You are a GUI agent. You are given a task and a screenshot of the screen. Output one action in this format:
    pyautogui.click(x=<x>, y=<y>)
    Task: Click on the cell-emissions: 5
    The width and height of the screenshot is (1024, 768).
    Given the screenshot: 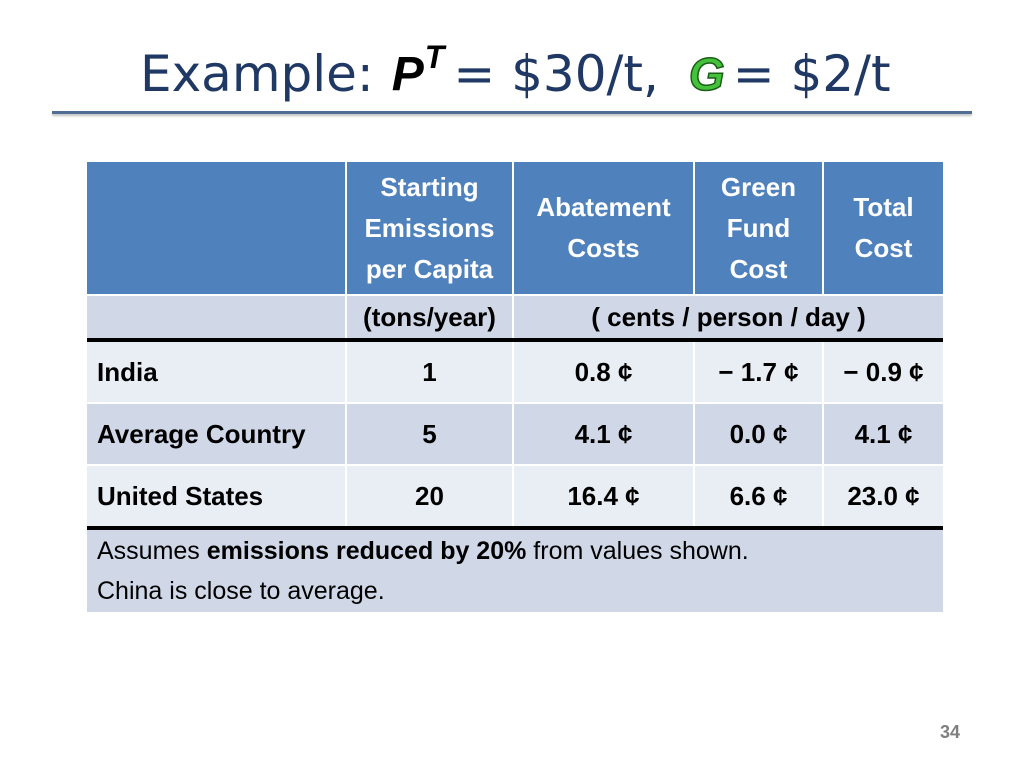 What is the action you would take?
    pyautogui.click(x=429, y=433)
    